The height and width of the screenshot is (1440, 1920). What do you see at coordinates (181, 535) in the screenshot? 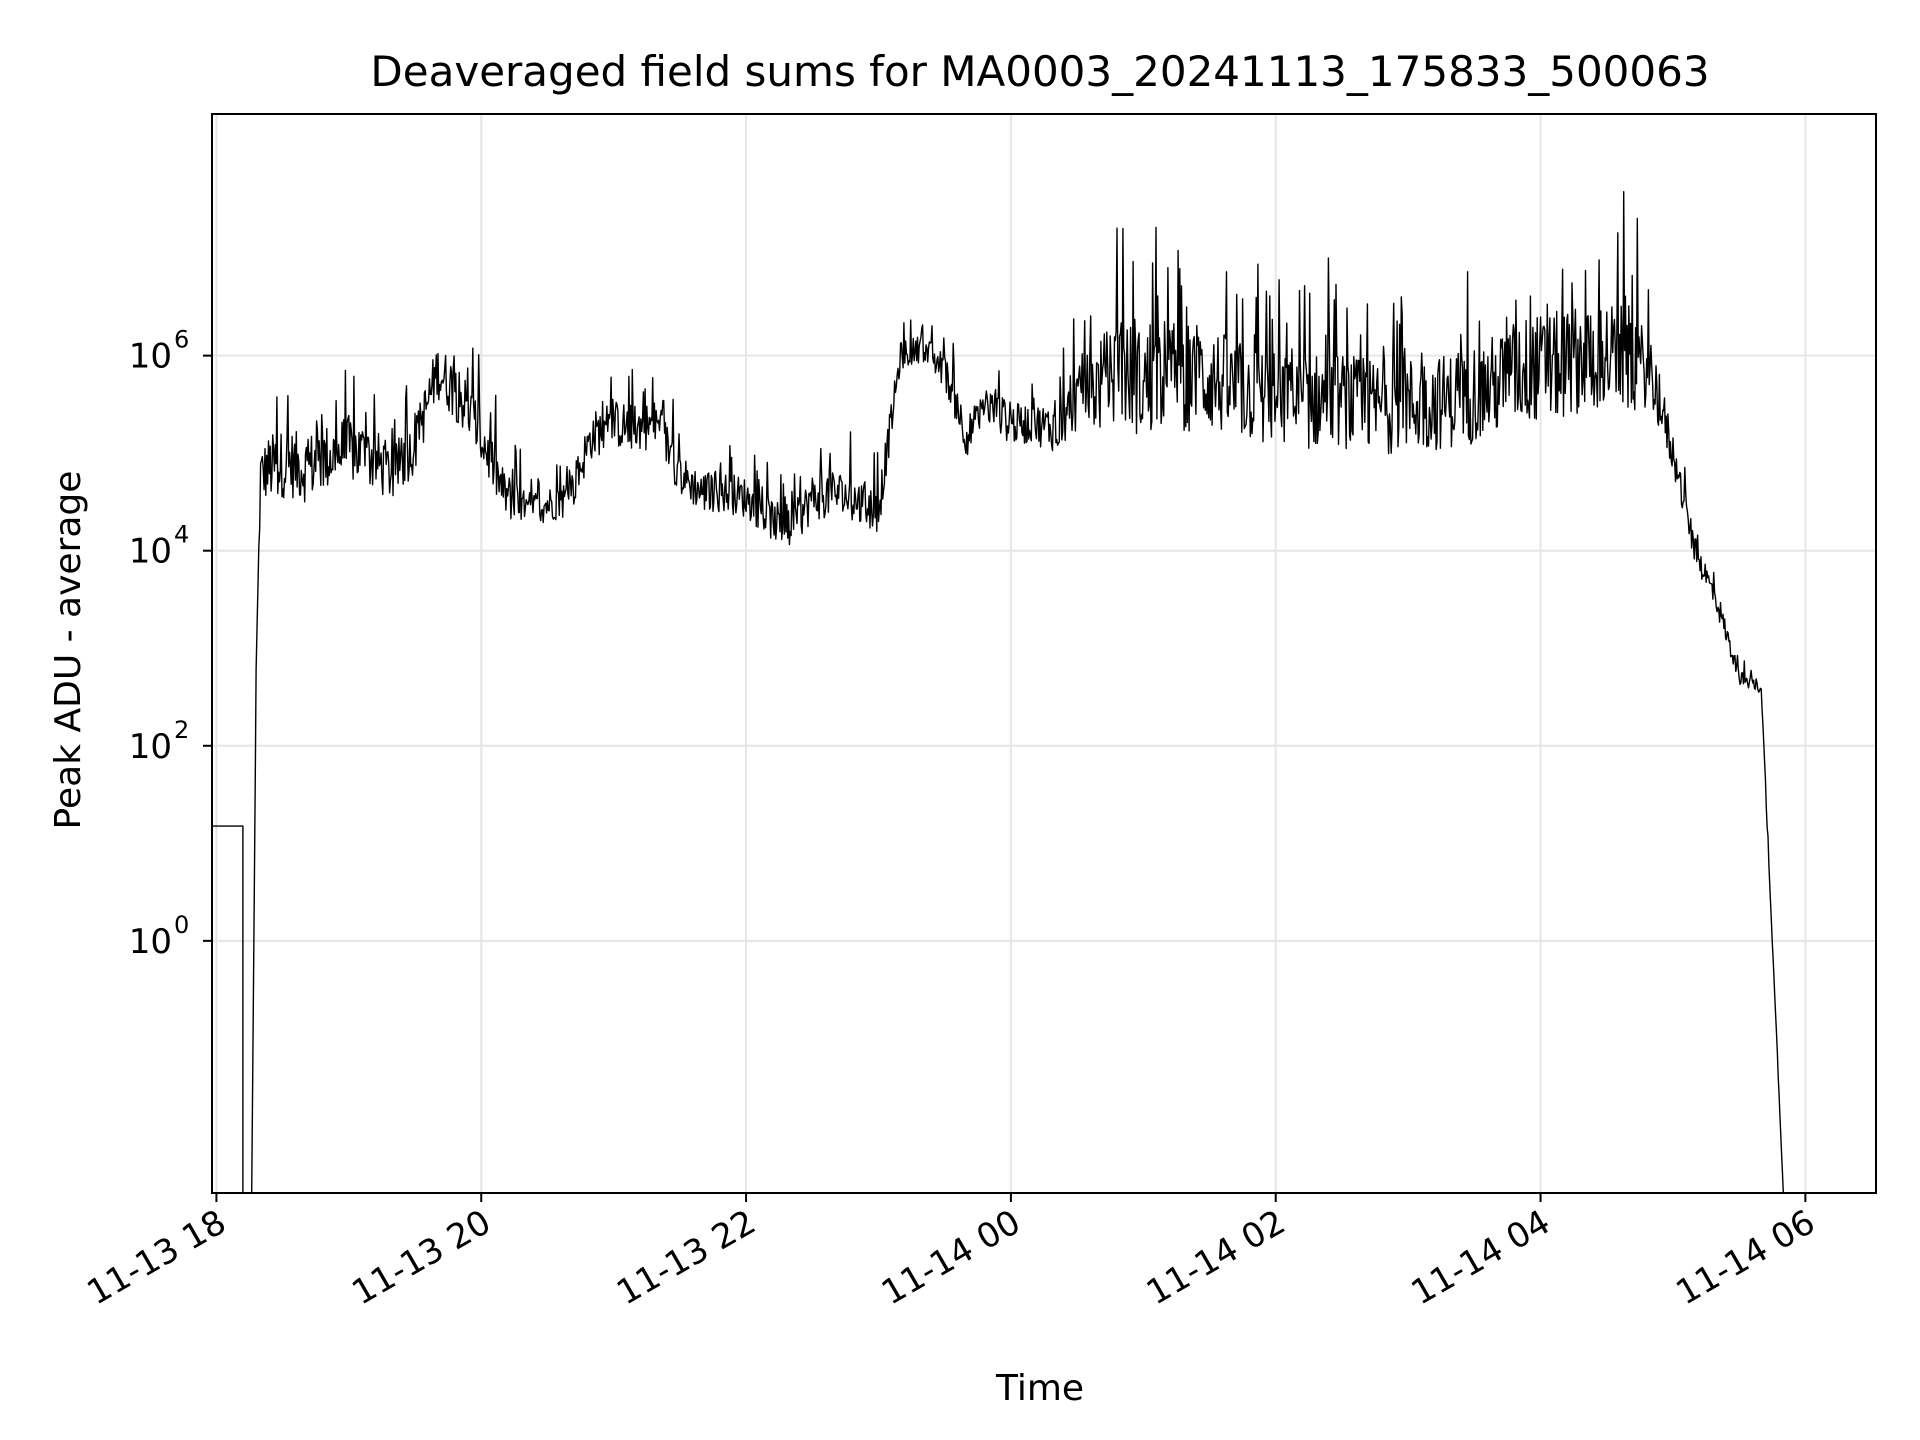
I see `y-tick-exponent: 4` at bounding box center [181, 535].